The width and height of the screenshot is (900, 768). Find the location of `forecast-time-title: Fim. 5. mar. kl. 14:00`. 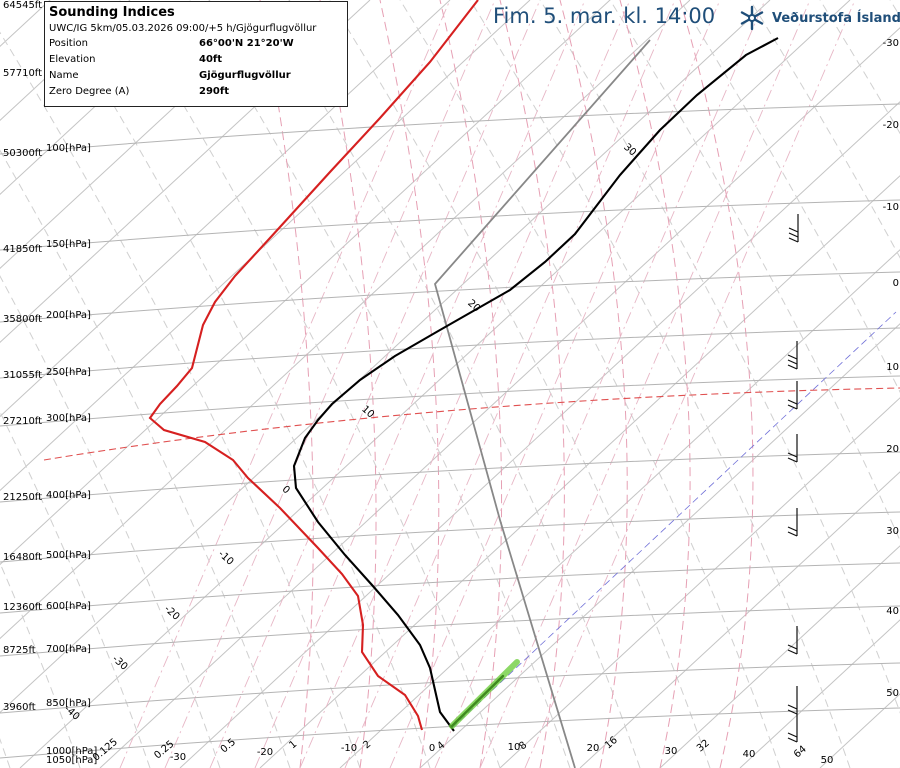

forecast-time-title: Fim. 5. mar. kl. 14:00 is located at coordinates (604, 16).